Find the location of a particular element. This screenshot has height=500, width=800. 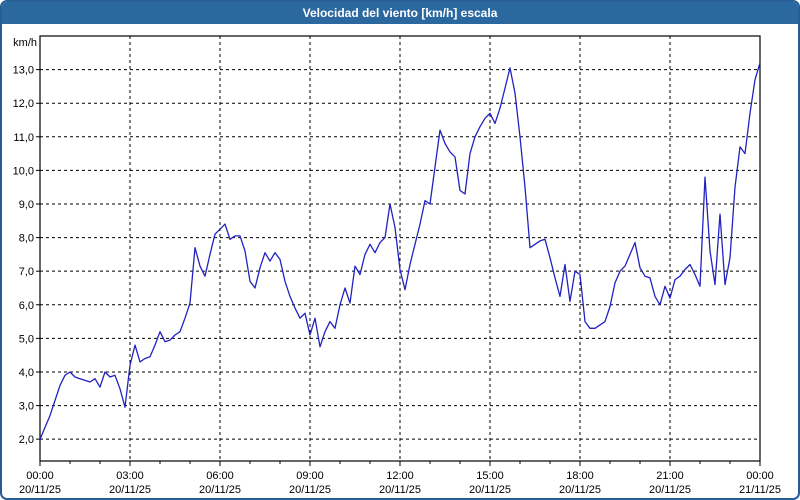

x-tick-date-label: 21/11/25 is located at coordinates (760, 490).